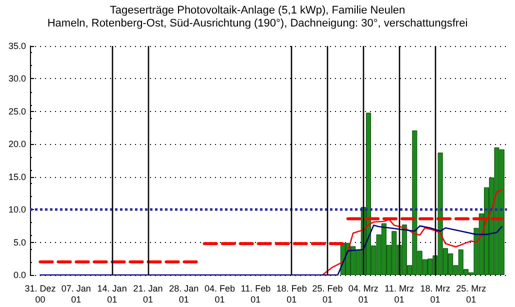  What do you see at coordinates (40, 294) in the screenshot?
I see `x-tick-label: 31. Dez 00` at bounding box center [40, 294].